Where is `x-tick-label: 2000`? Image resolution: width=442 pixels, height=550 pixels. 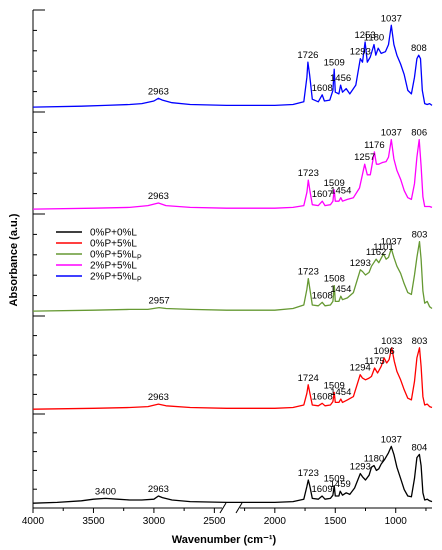 x-tick-label: 2000 is located at coordinates (275, 521).